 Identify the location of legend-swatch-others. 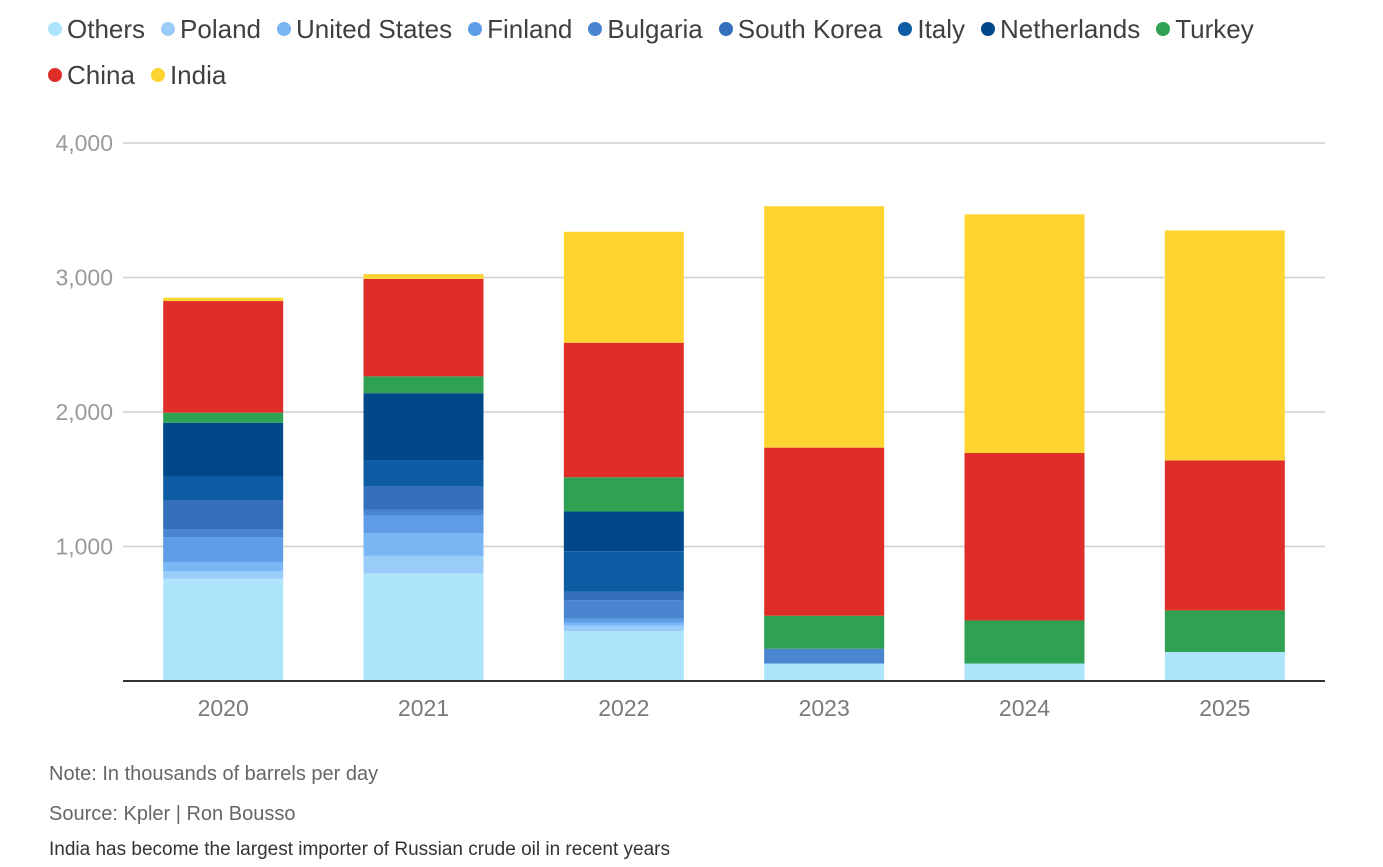
(55, 29).